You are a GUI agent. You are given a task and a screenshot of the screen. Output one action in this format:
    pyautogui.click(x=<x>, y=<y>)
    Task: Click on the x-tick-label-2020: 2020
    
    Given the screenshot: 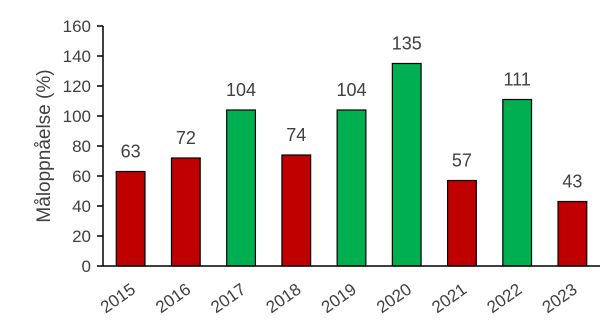 What is the action you would take?
    pyautogui.click(x=394, y=298)
    